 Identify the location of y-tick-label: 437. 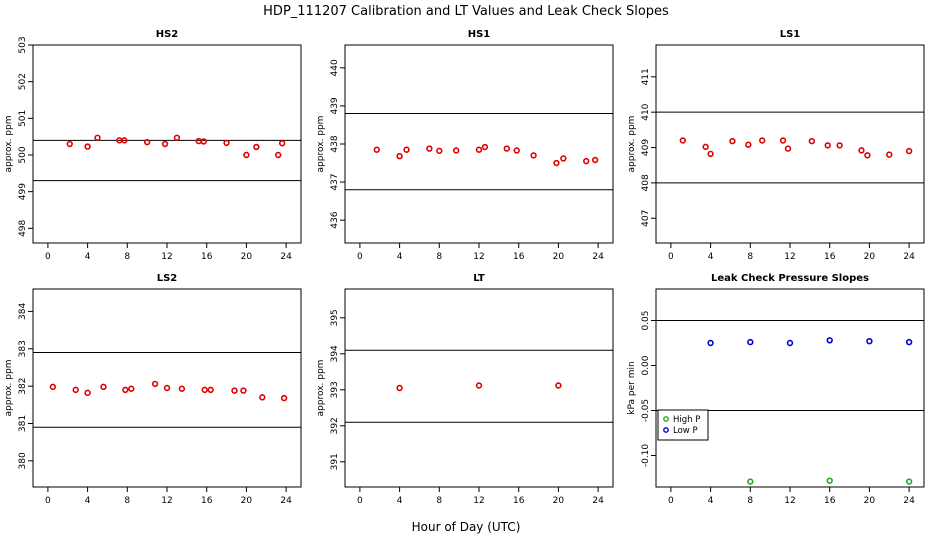
(335, 181).